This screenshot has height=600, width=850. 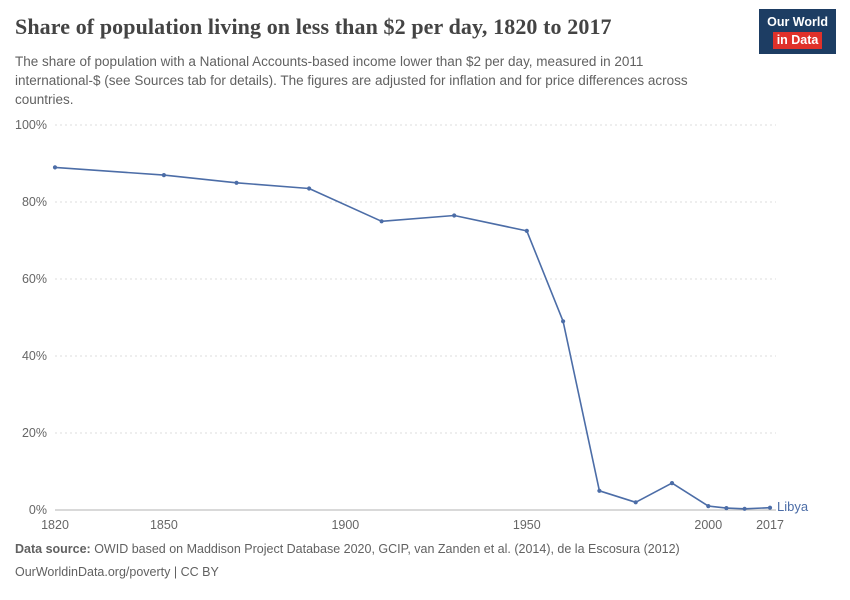 What do you see at coordinates (53, 549) in the screenshot?
I see `data-source-label: Data source:` at bounding box center [53, 549].